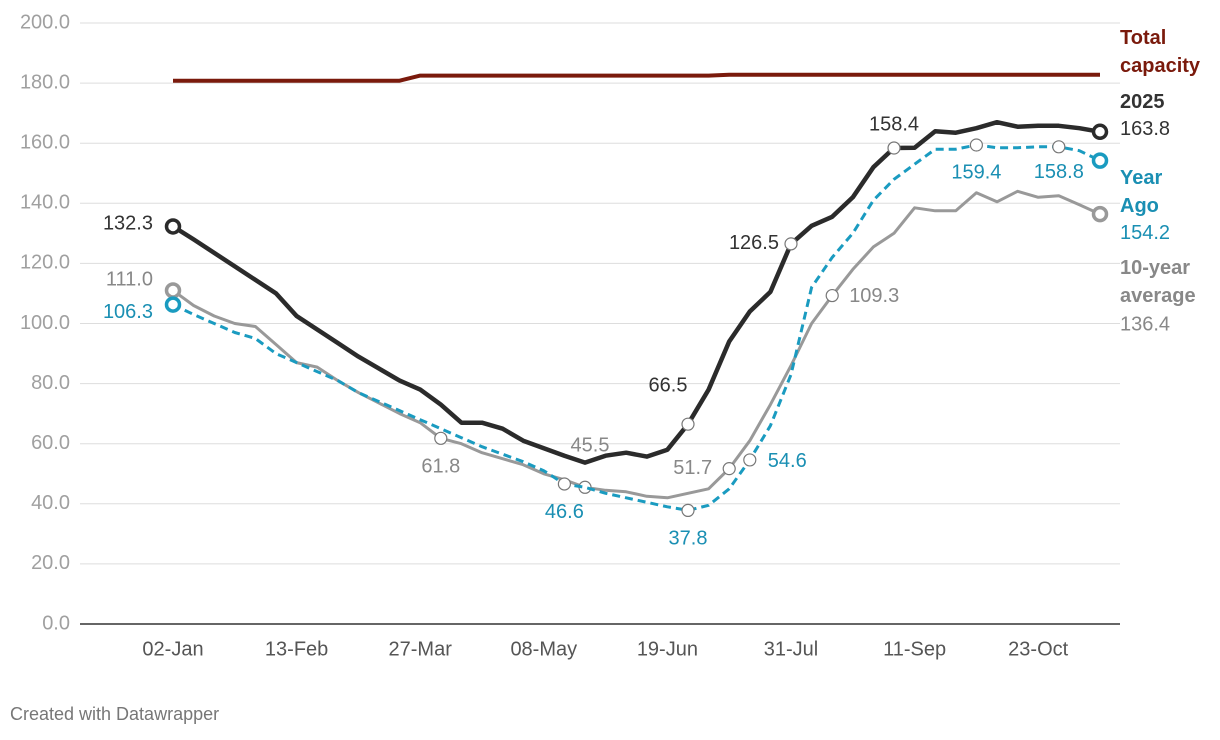 Image resolution: width=1220 pixels, height=740 pixels. Describe the element at coordinates (543, 649) in the screenshot. I see `x-tick-label: 08-May` at that location.